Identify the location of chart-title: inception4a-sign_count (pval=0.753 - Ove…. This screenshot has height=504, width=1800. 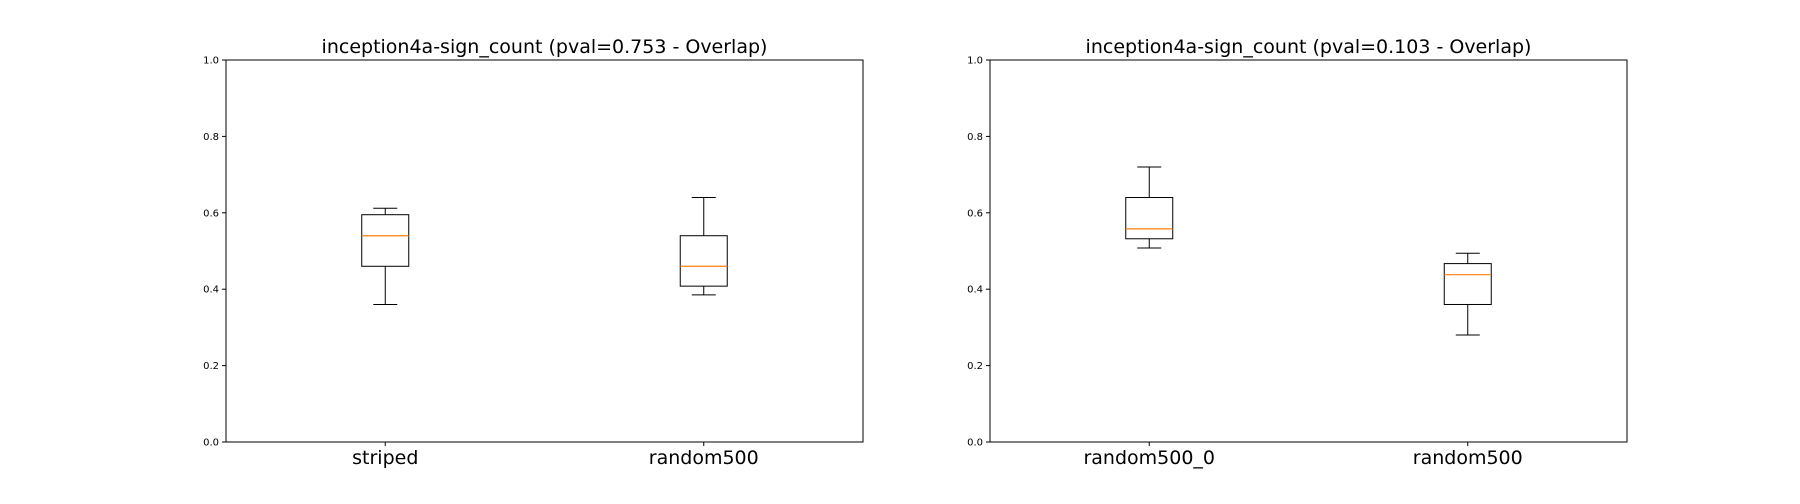
(545, 47).